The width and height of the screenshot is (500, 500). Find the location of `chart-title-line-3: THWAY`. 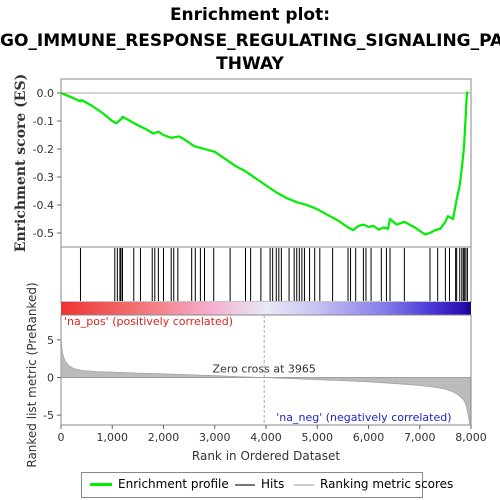

chart-title-line-3: THWAY is located at coordinates (250, 64).